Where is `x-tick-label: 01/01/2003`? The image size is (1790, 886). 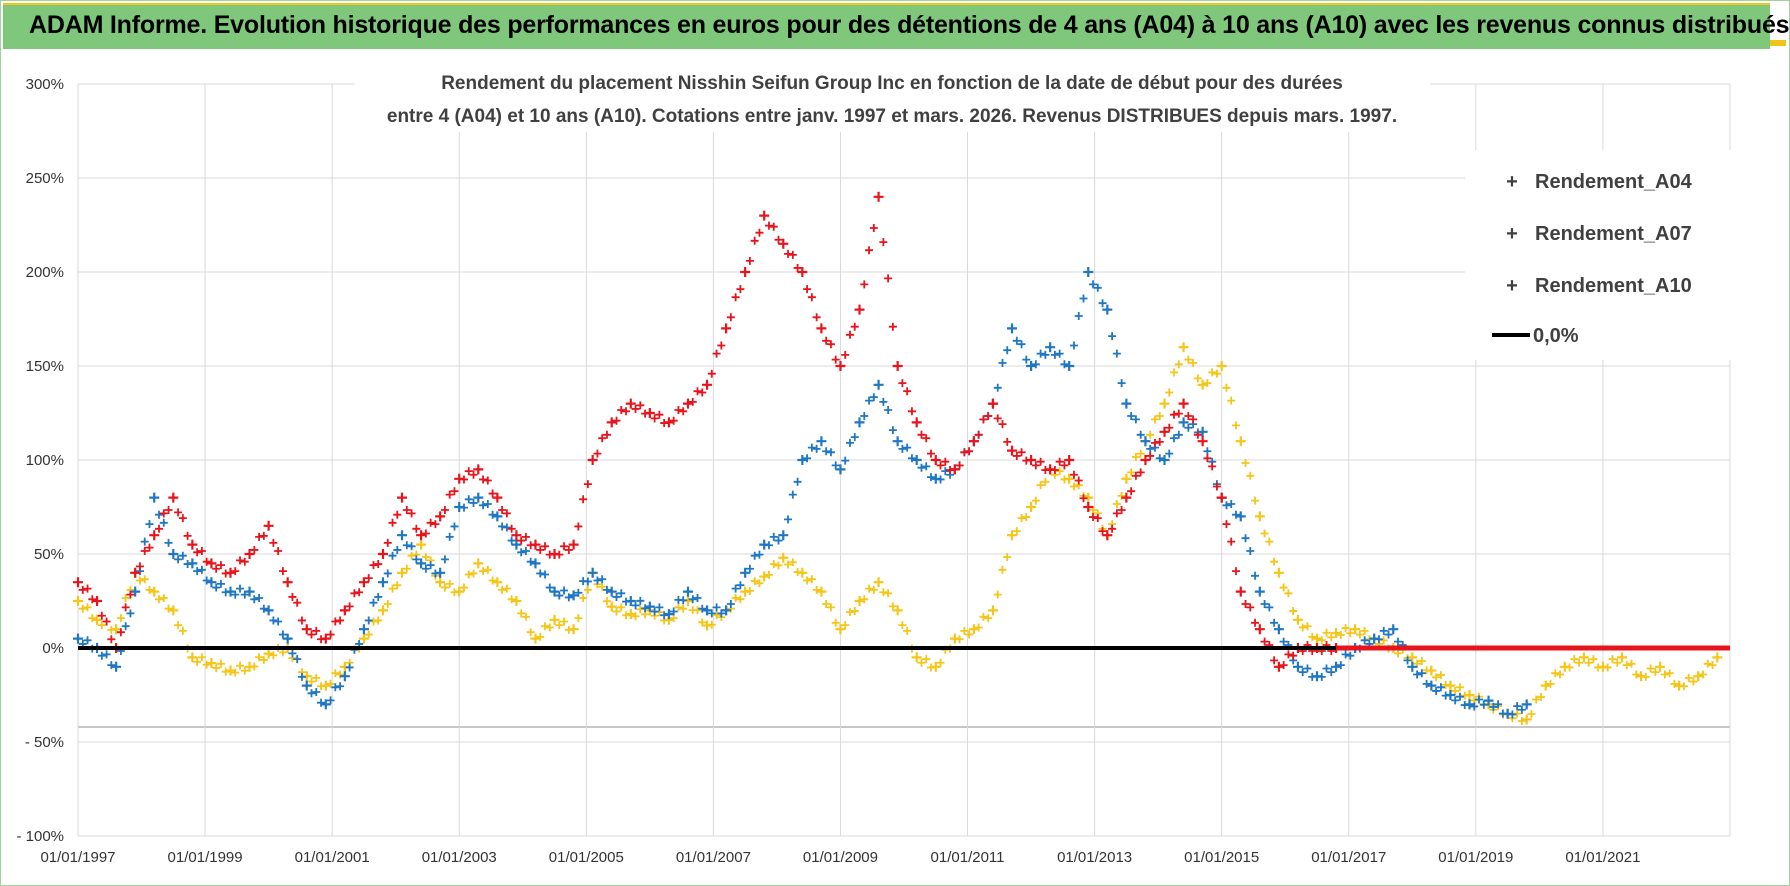 x-tick-label: 01/01/2003 is located at coordinates (459, 857).